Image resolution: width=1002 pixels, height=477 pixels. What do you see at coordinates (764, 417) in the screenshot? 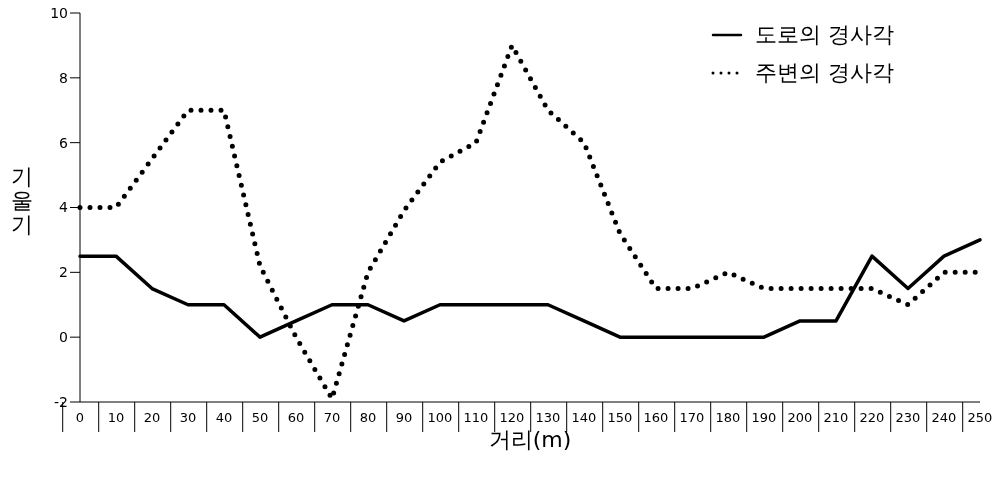
I see `x-tick-label: 190` at bounding box center [764, 417].